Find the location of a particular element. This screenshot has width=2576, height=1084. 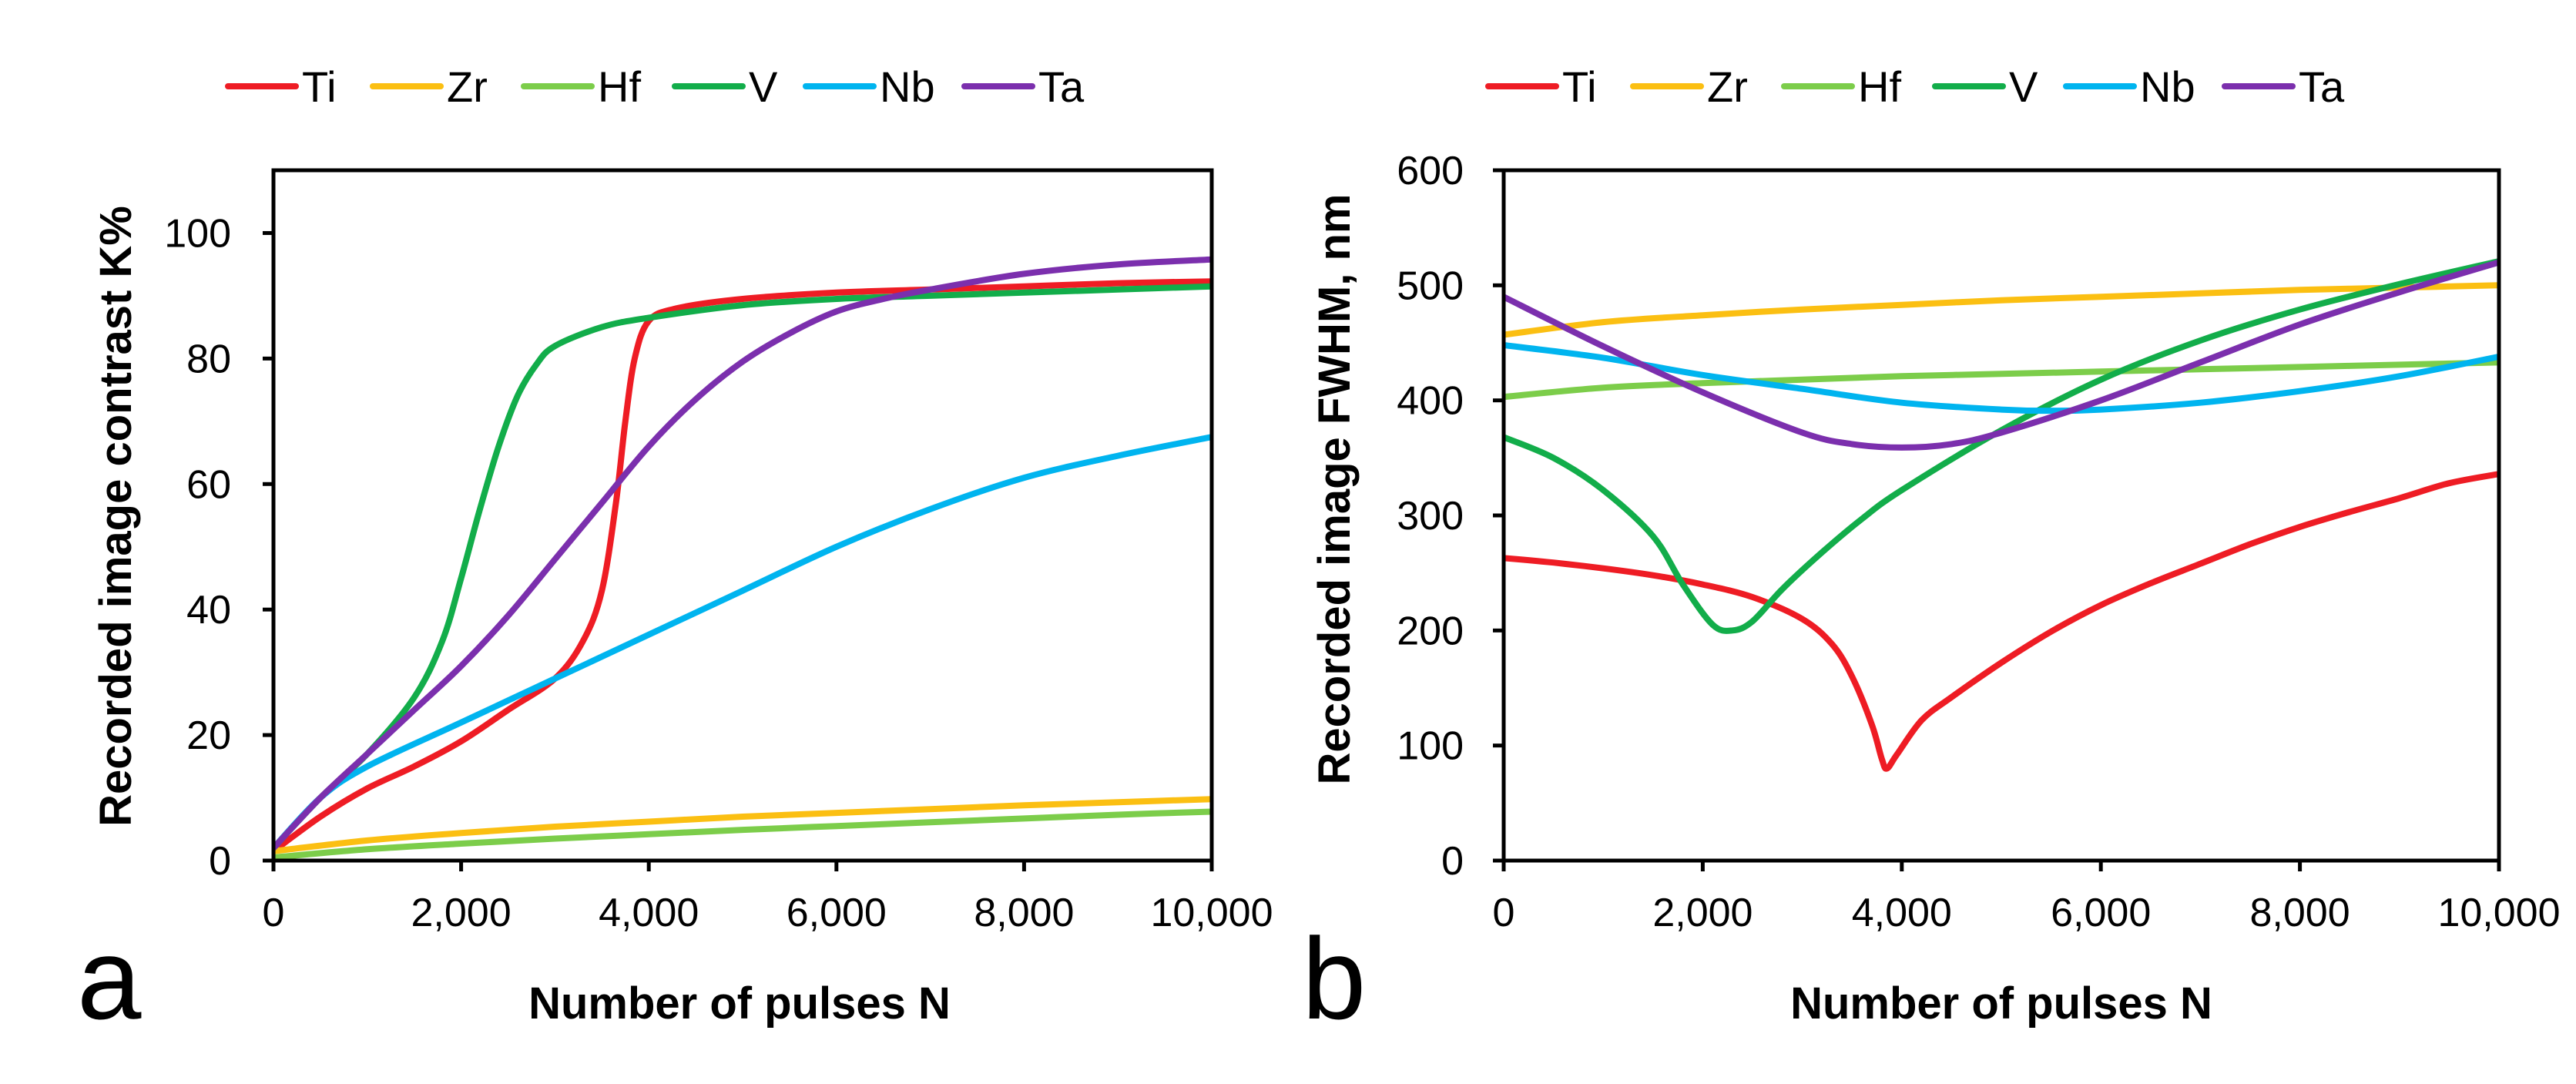

panel-a-x-axis-title: Number of pulses N is located at coordinates (739, 1003).